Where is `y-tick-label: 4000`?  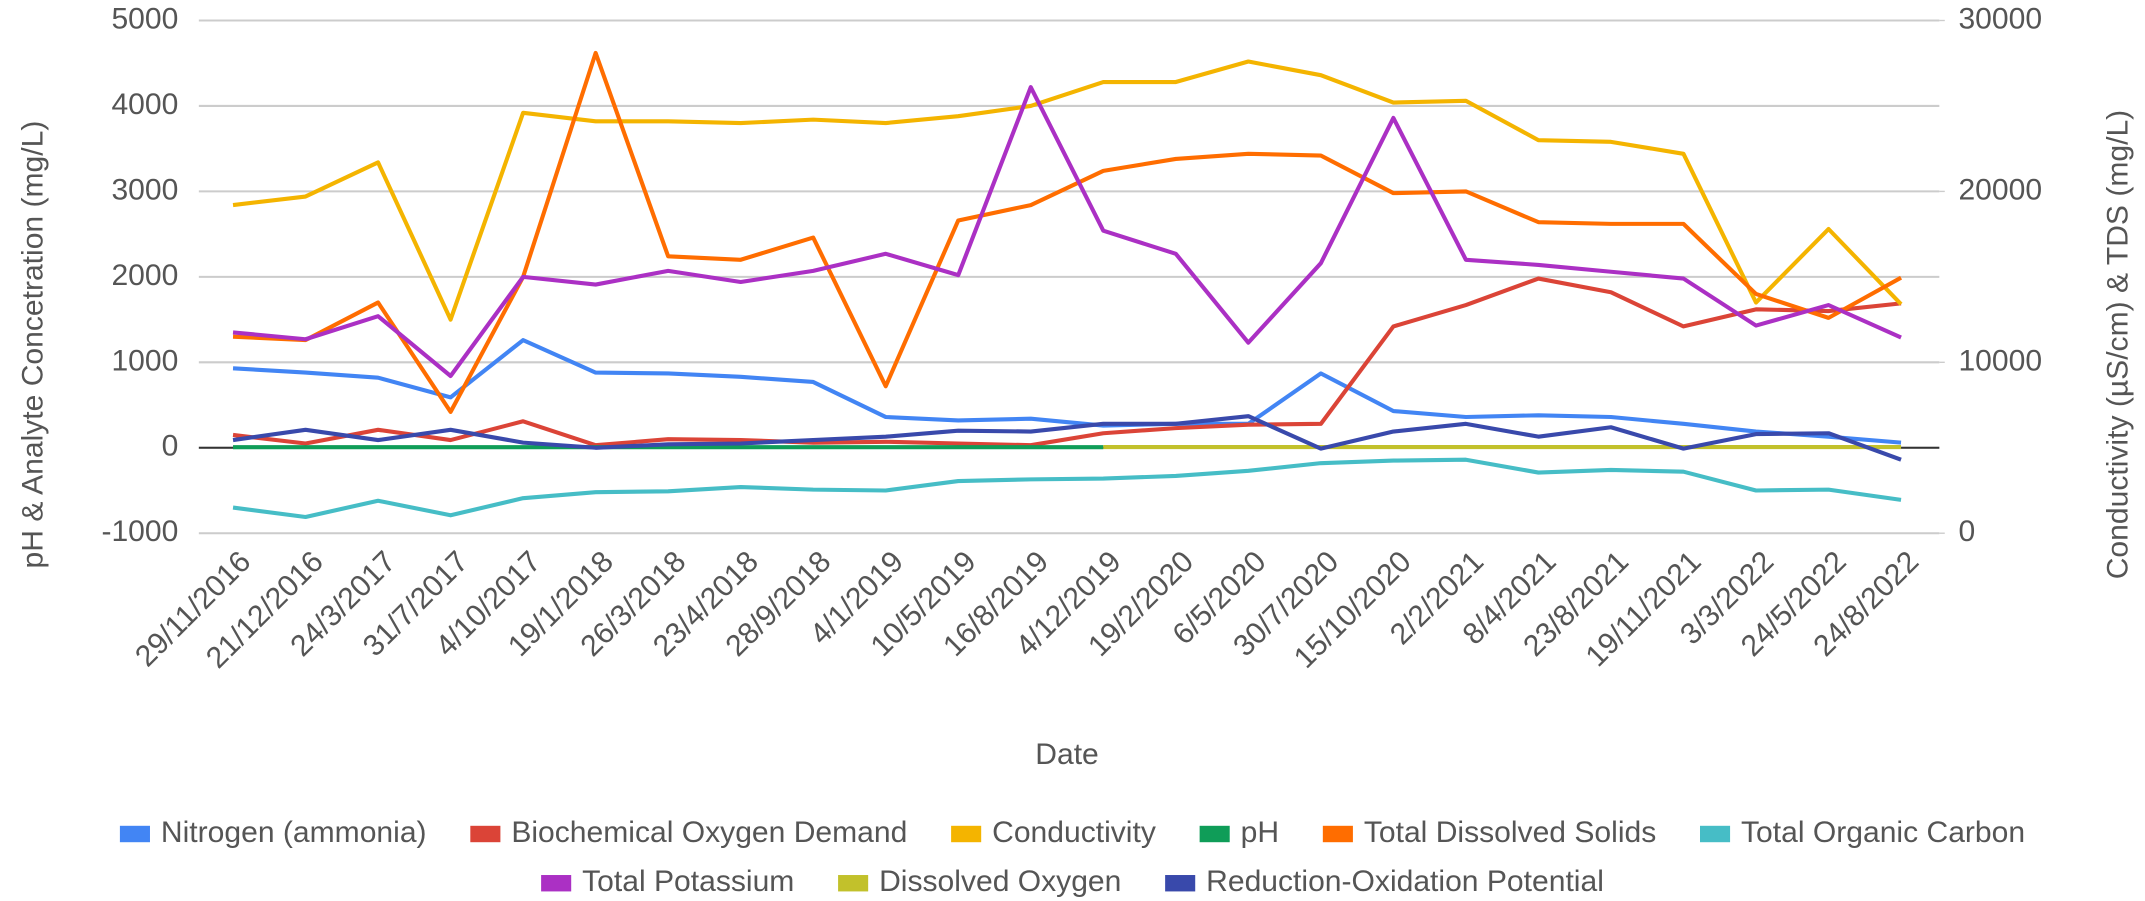 y-tick-label: 4000 is located at coordinates (144, 104).